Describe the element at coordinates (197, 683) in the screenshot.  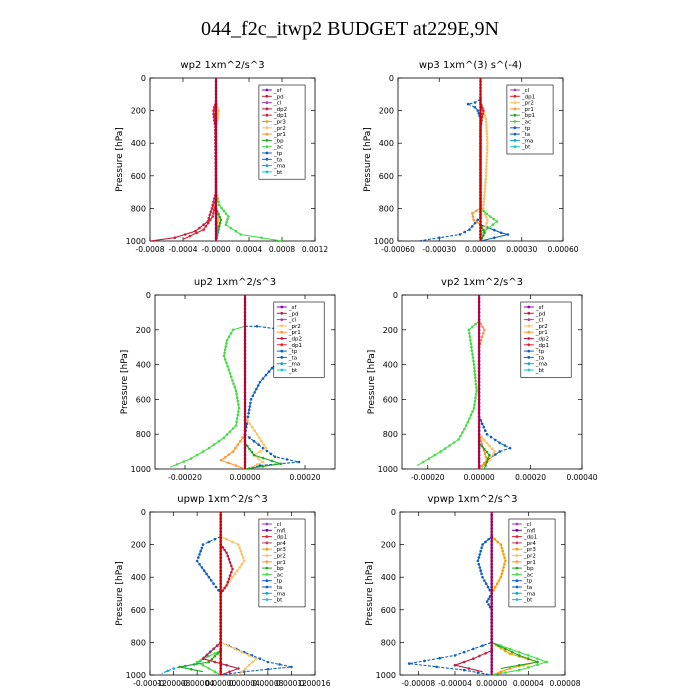
I see `x-tick-label: -0.00004` at that location.